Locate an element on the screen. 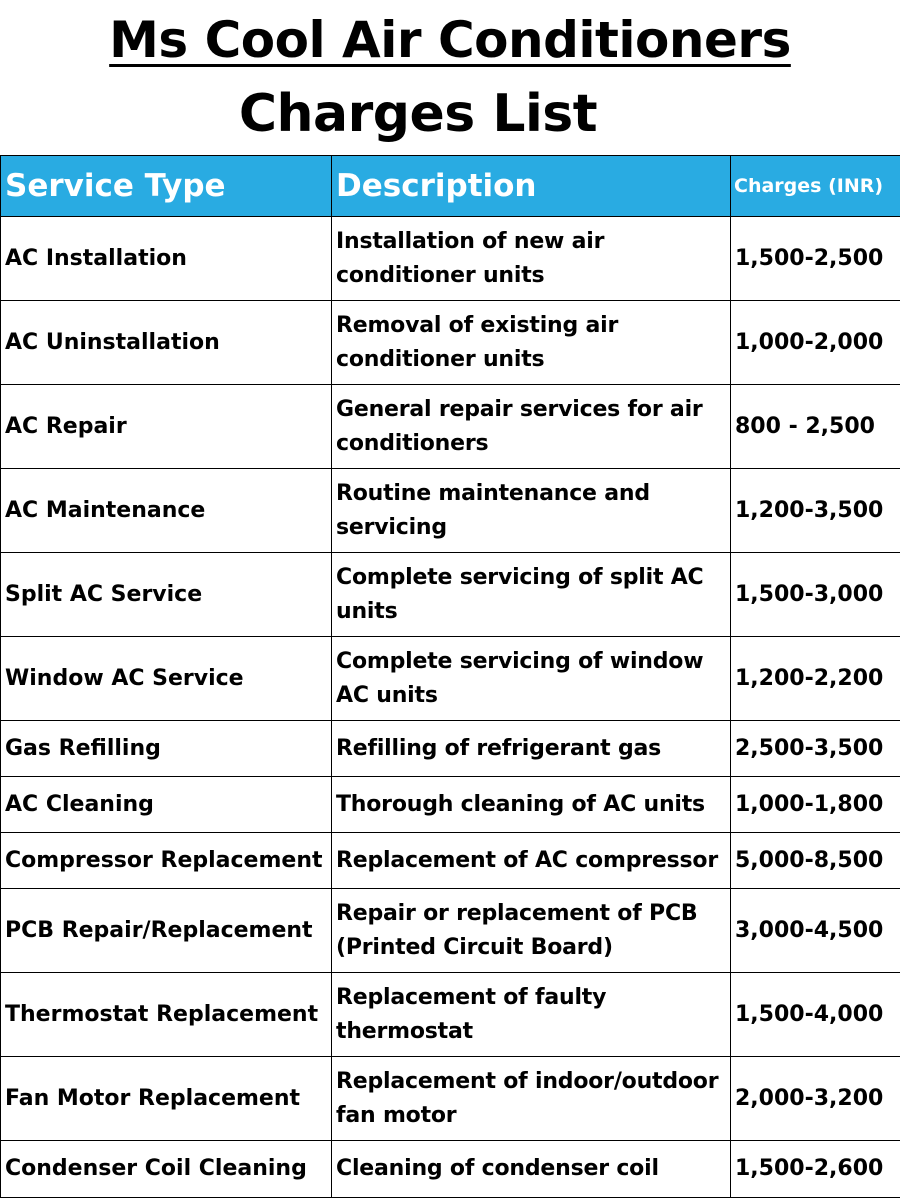 The image size is (900, 1200). charges-cell: 2,000-3,200 is located at coordinates (815, 1098).